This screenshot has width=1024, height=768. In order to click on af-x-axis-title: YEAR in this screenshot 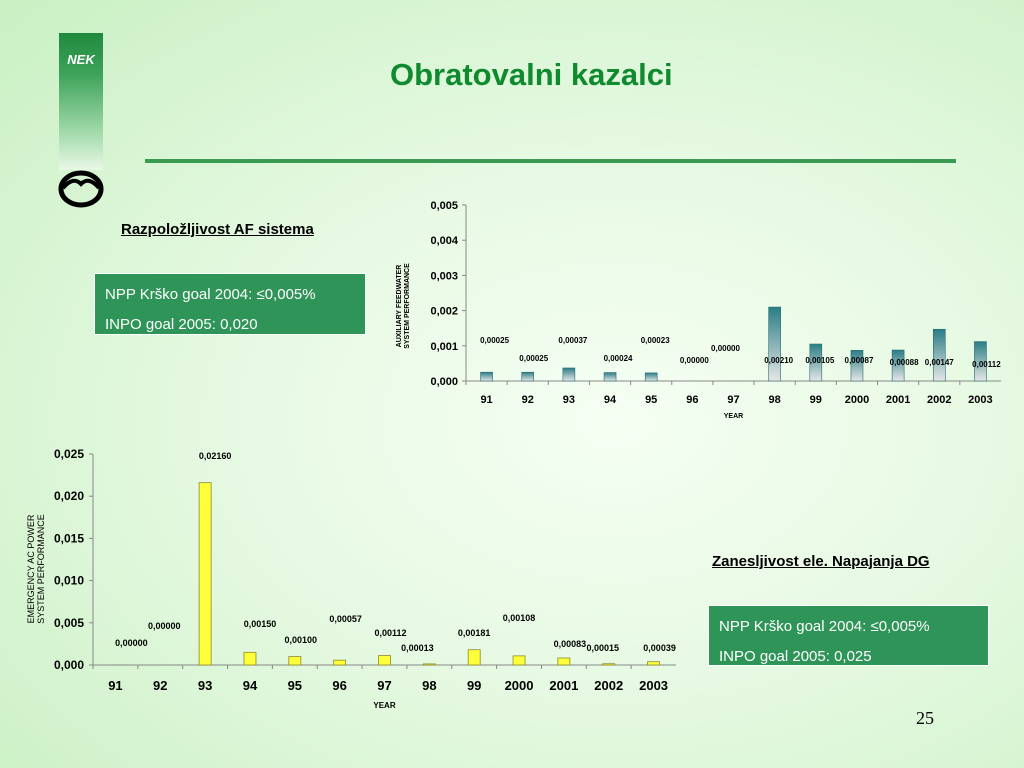, I will do `click(733, 416)`.